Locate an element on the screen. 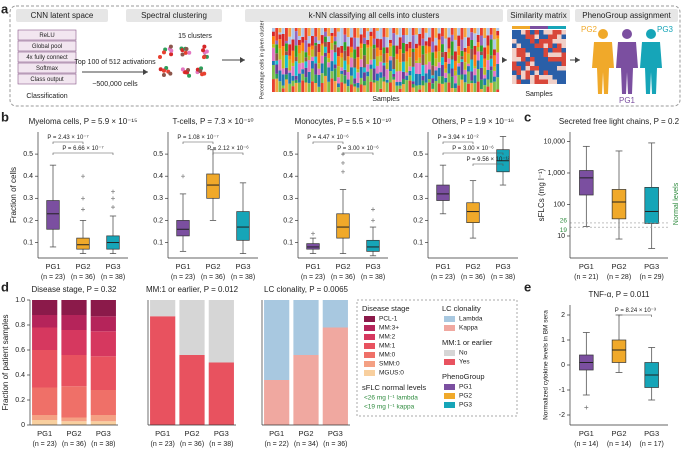 The image size is (685, 452). section-title: Similarity matrix is located at coordinates (538, 15).